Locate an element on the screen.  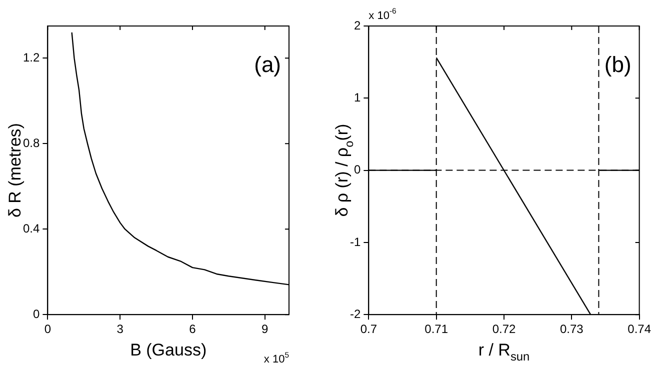
x-tick-label: 0.72 is located at coordinates (504, 329).